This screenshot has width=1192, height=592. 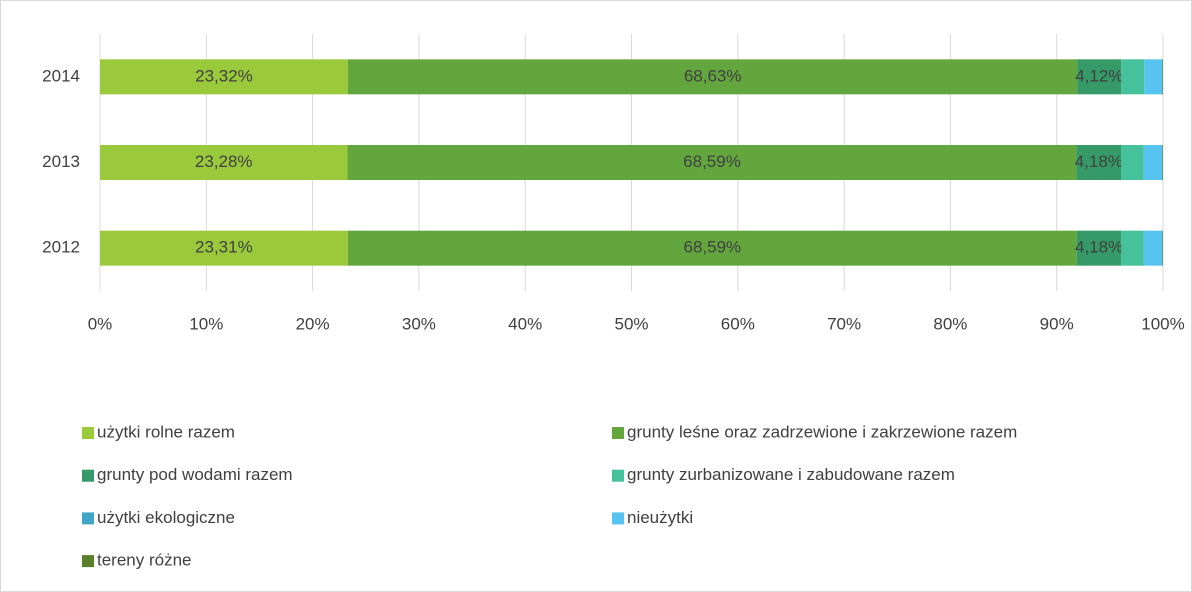 What do you see at coordinates (525, 323) in the screenshot?
I see `x-tick-label: 40%` at bounding box center [525, 323].